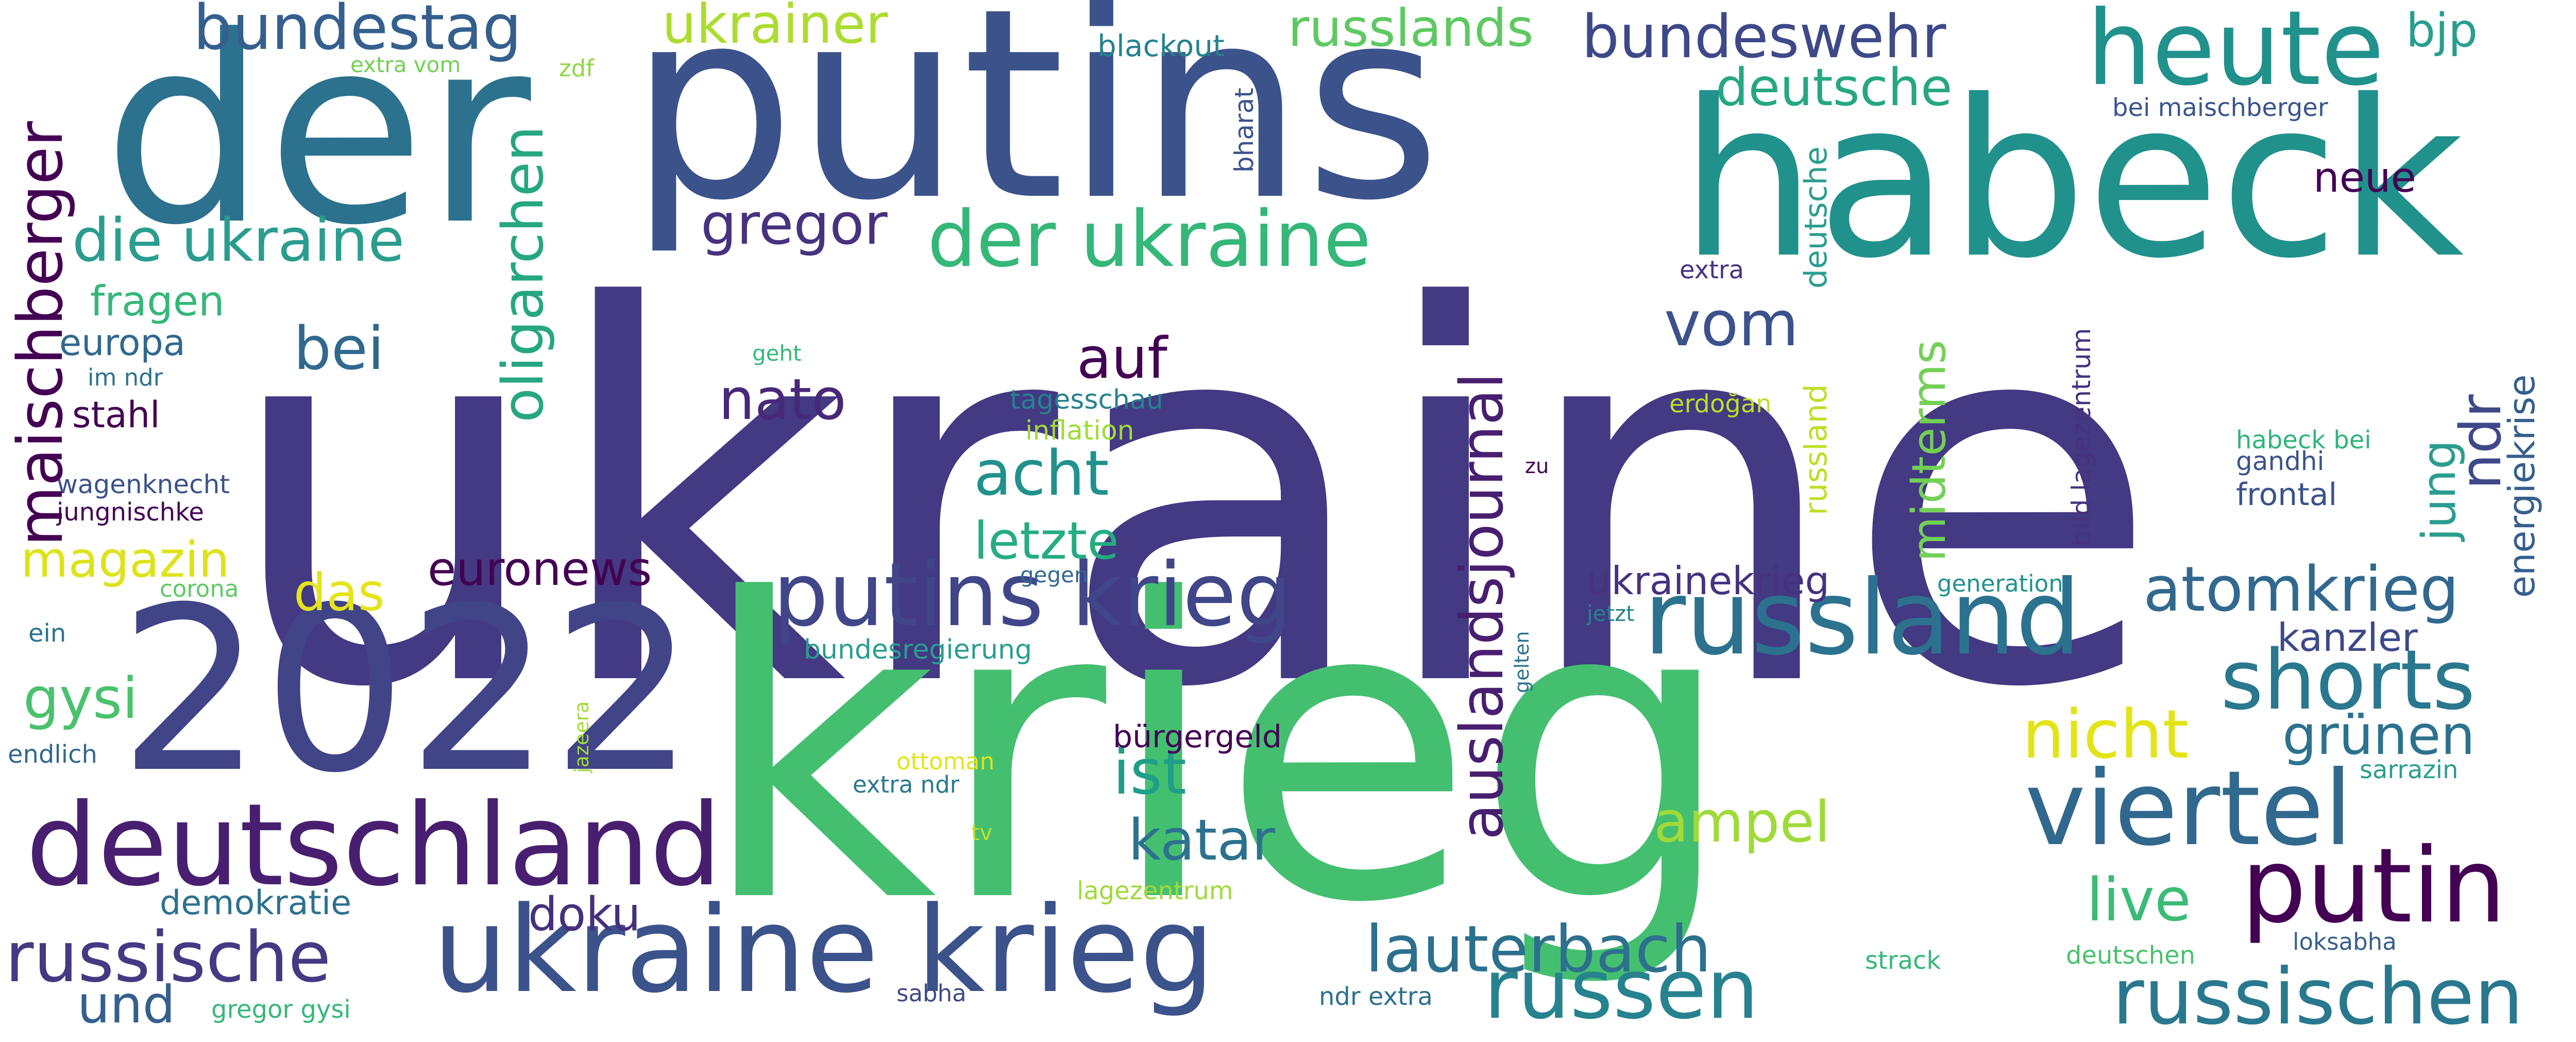  Describe the element at coordinates (339, 348) in the screenshot. I see `word-bei: bei` at that location.